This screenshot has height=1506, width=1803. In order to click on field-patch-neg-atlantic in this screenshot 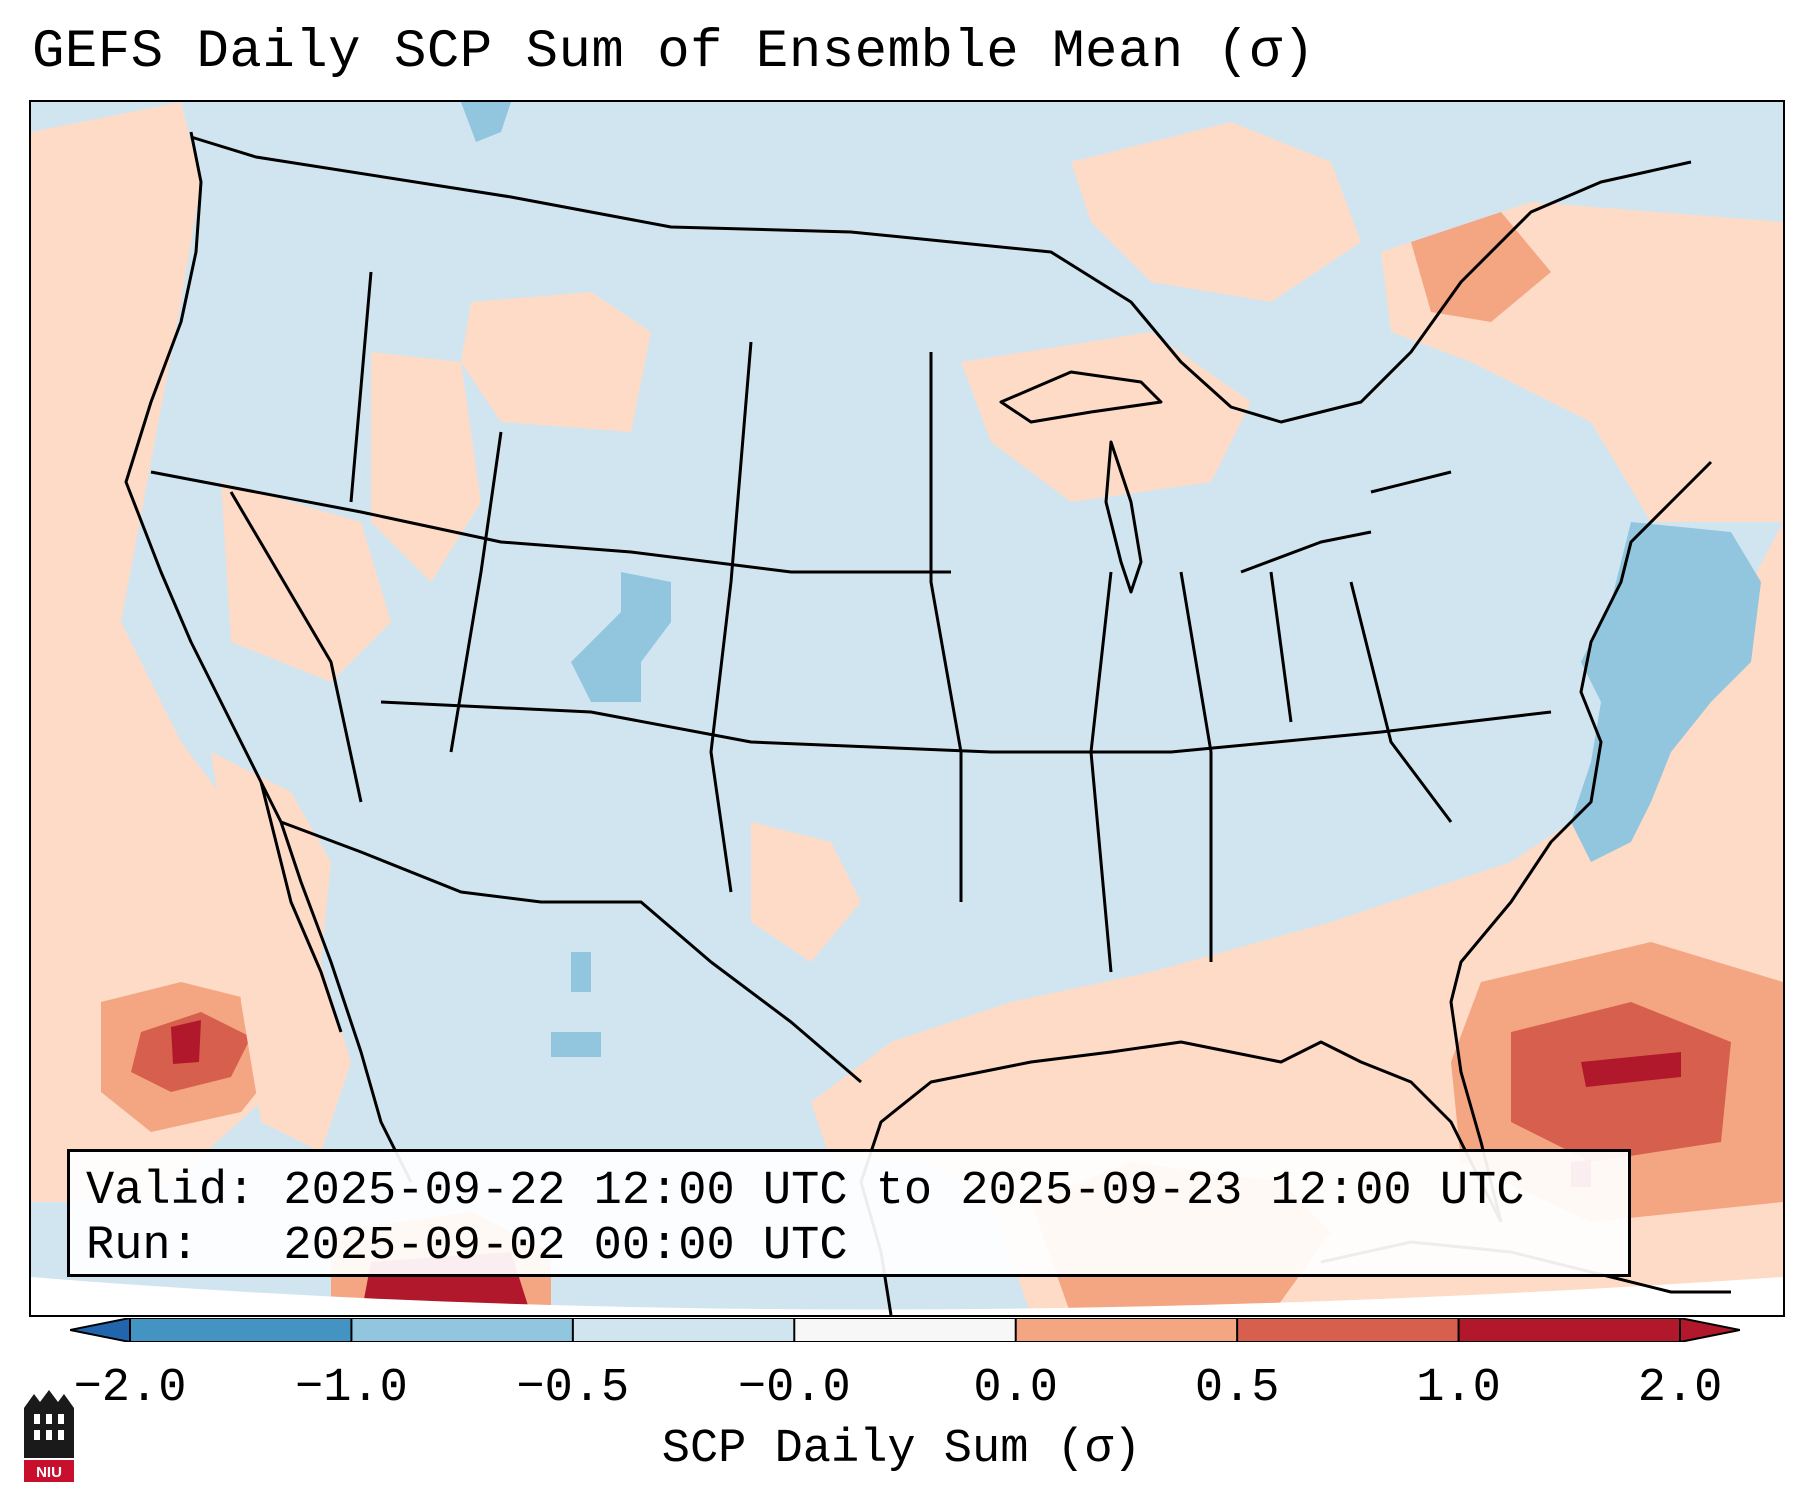, I will do `click(1666, 692)`.